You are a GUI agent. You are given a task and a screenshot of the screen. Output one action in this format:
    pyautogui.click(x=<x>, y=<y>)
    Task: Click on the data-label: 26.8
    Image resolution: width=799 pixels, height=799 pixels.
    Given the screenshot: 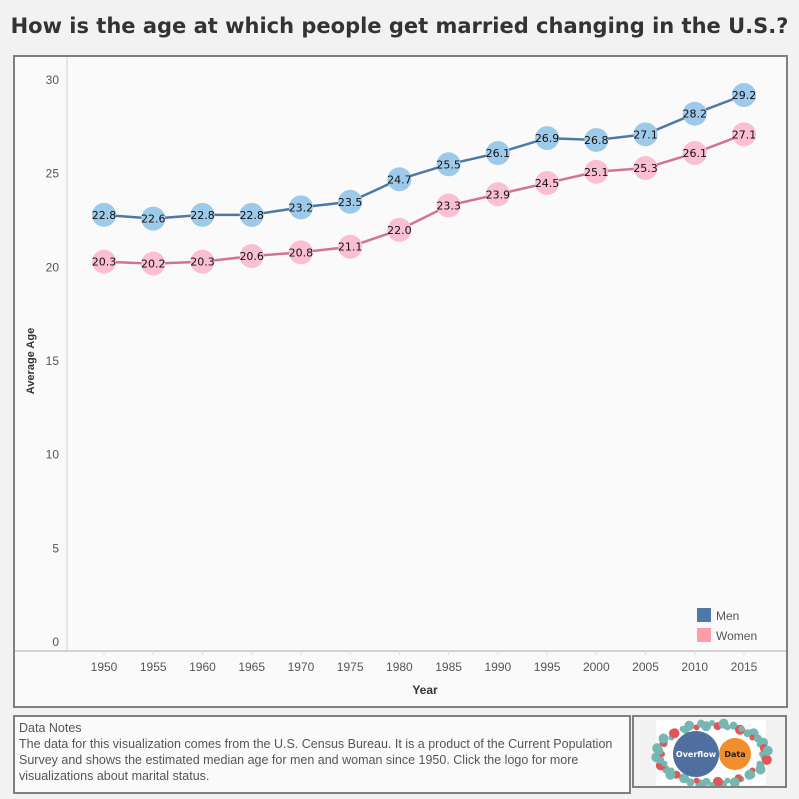 What is the action you would take?
    pyautogui.click(x=596, y=140)
    